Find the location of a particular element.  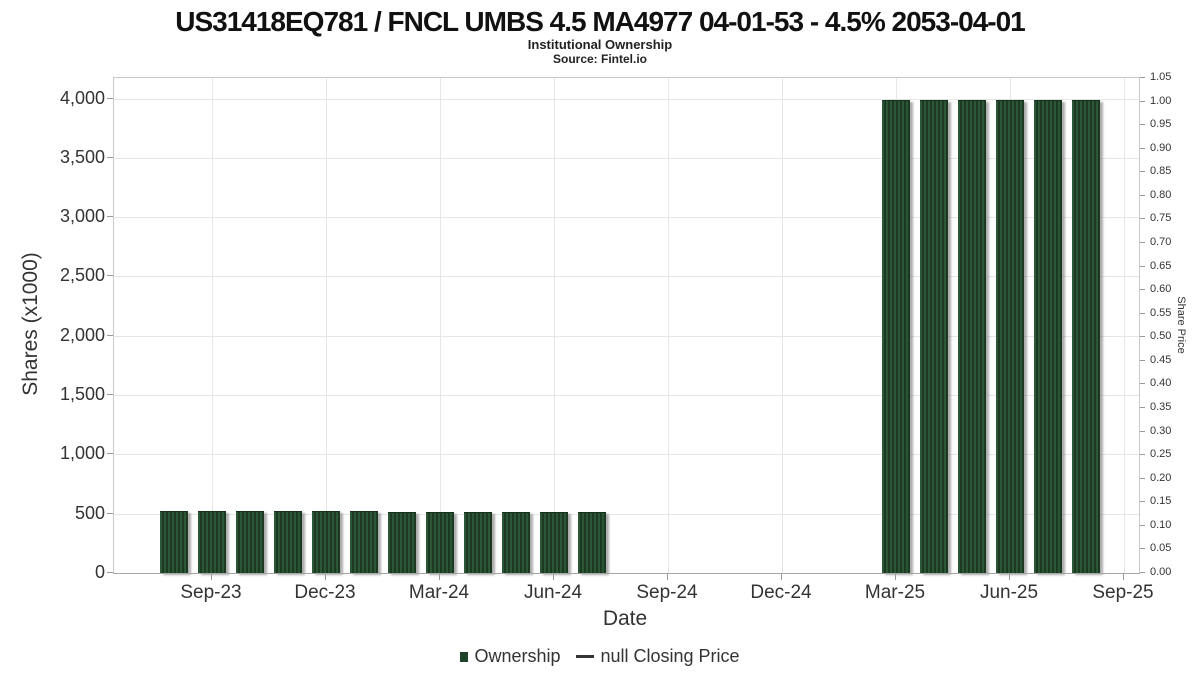

y-right-tick-label: 0.00 is located at coordinates (1161, 572).